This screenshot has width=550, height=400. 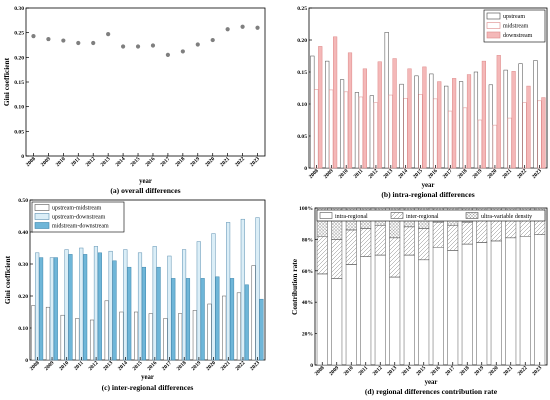 I want to click on x-tick-label: 2014, so click(x=403, y=174).